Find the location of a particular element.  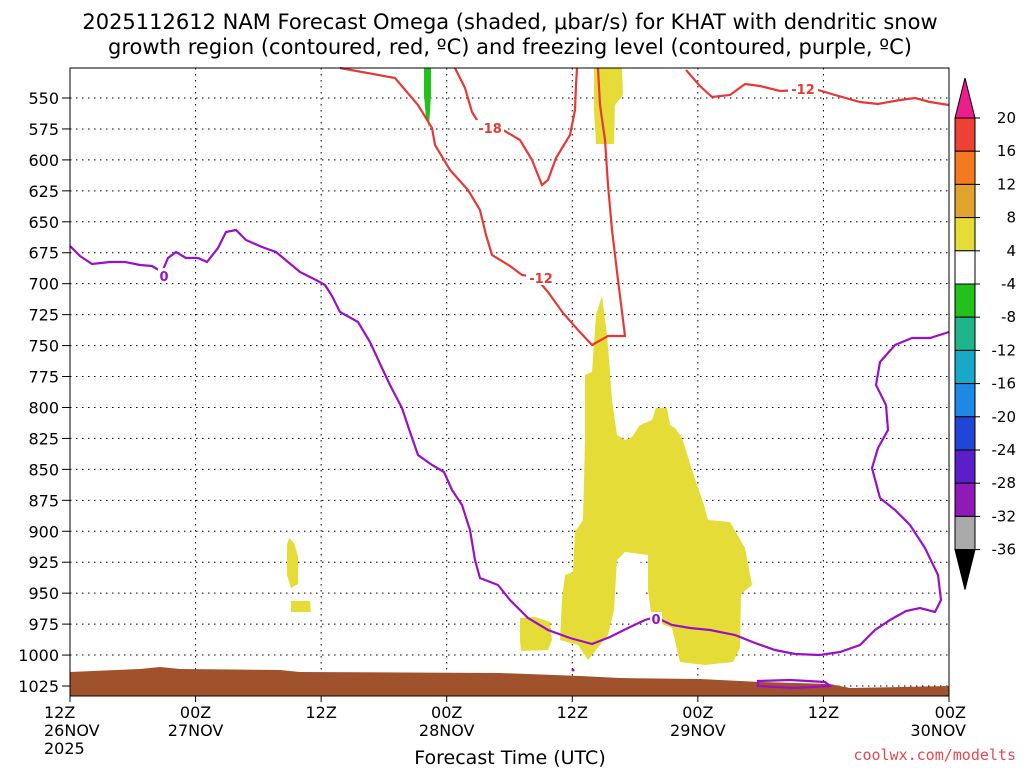

contour-label-zero-left: 0 is located at coordinates (163, 277).